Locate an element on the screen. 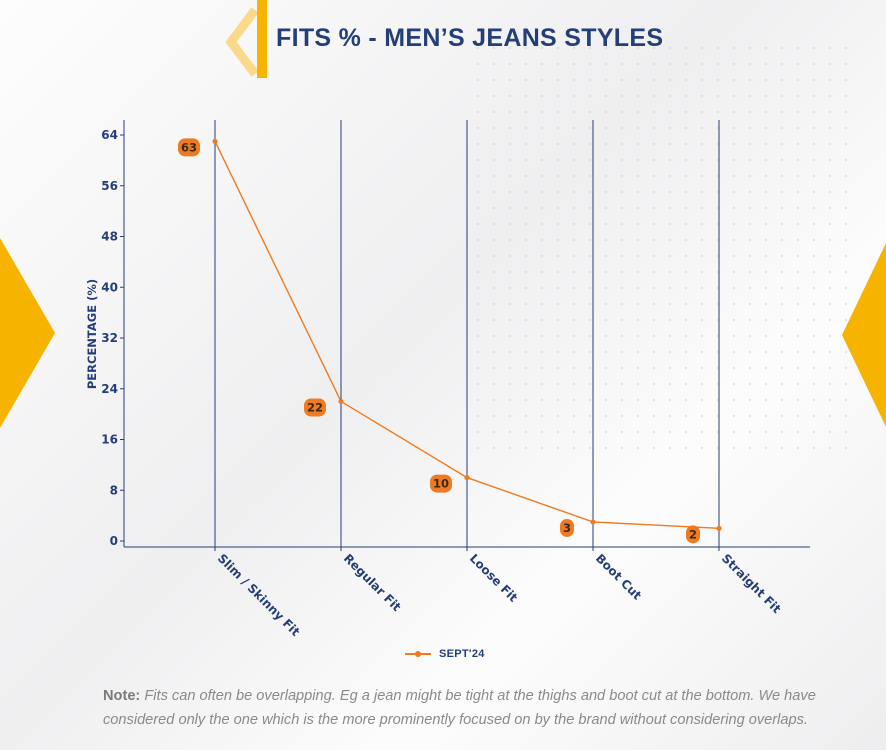 This screenshot has height=750, width=886. legend-label: SEPT'24 is located at coordinates (462, 654).